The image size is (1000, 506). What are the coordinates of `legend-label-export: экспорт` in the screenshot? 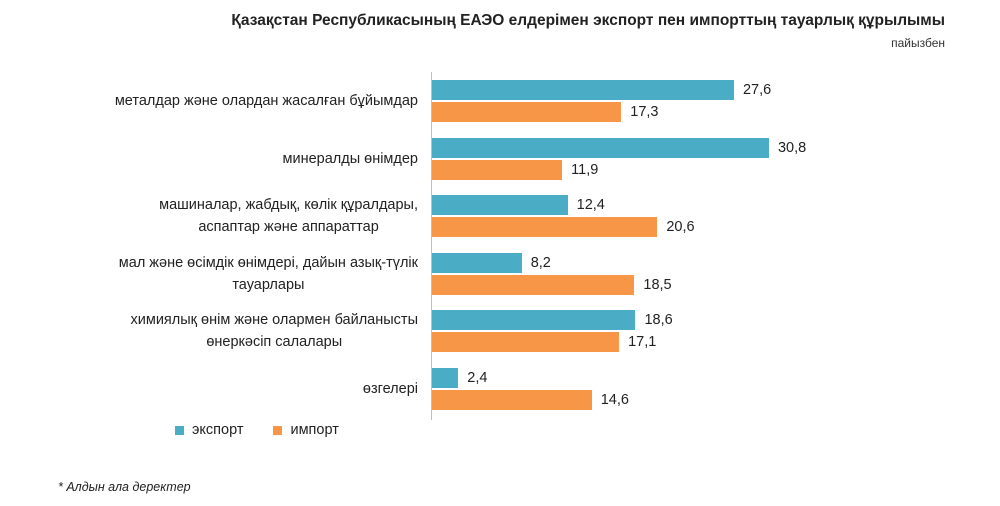 It's located at (218, 430).